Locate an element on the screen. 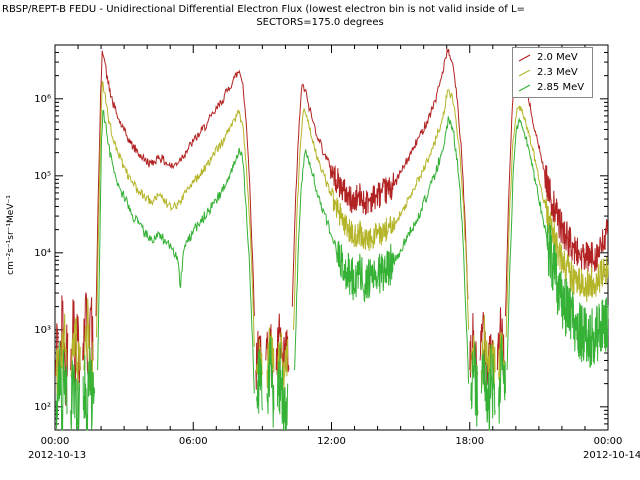 This screenshot has height=480, width=640. y-tick-label: 10² is located at coordinates (42, 407).